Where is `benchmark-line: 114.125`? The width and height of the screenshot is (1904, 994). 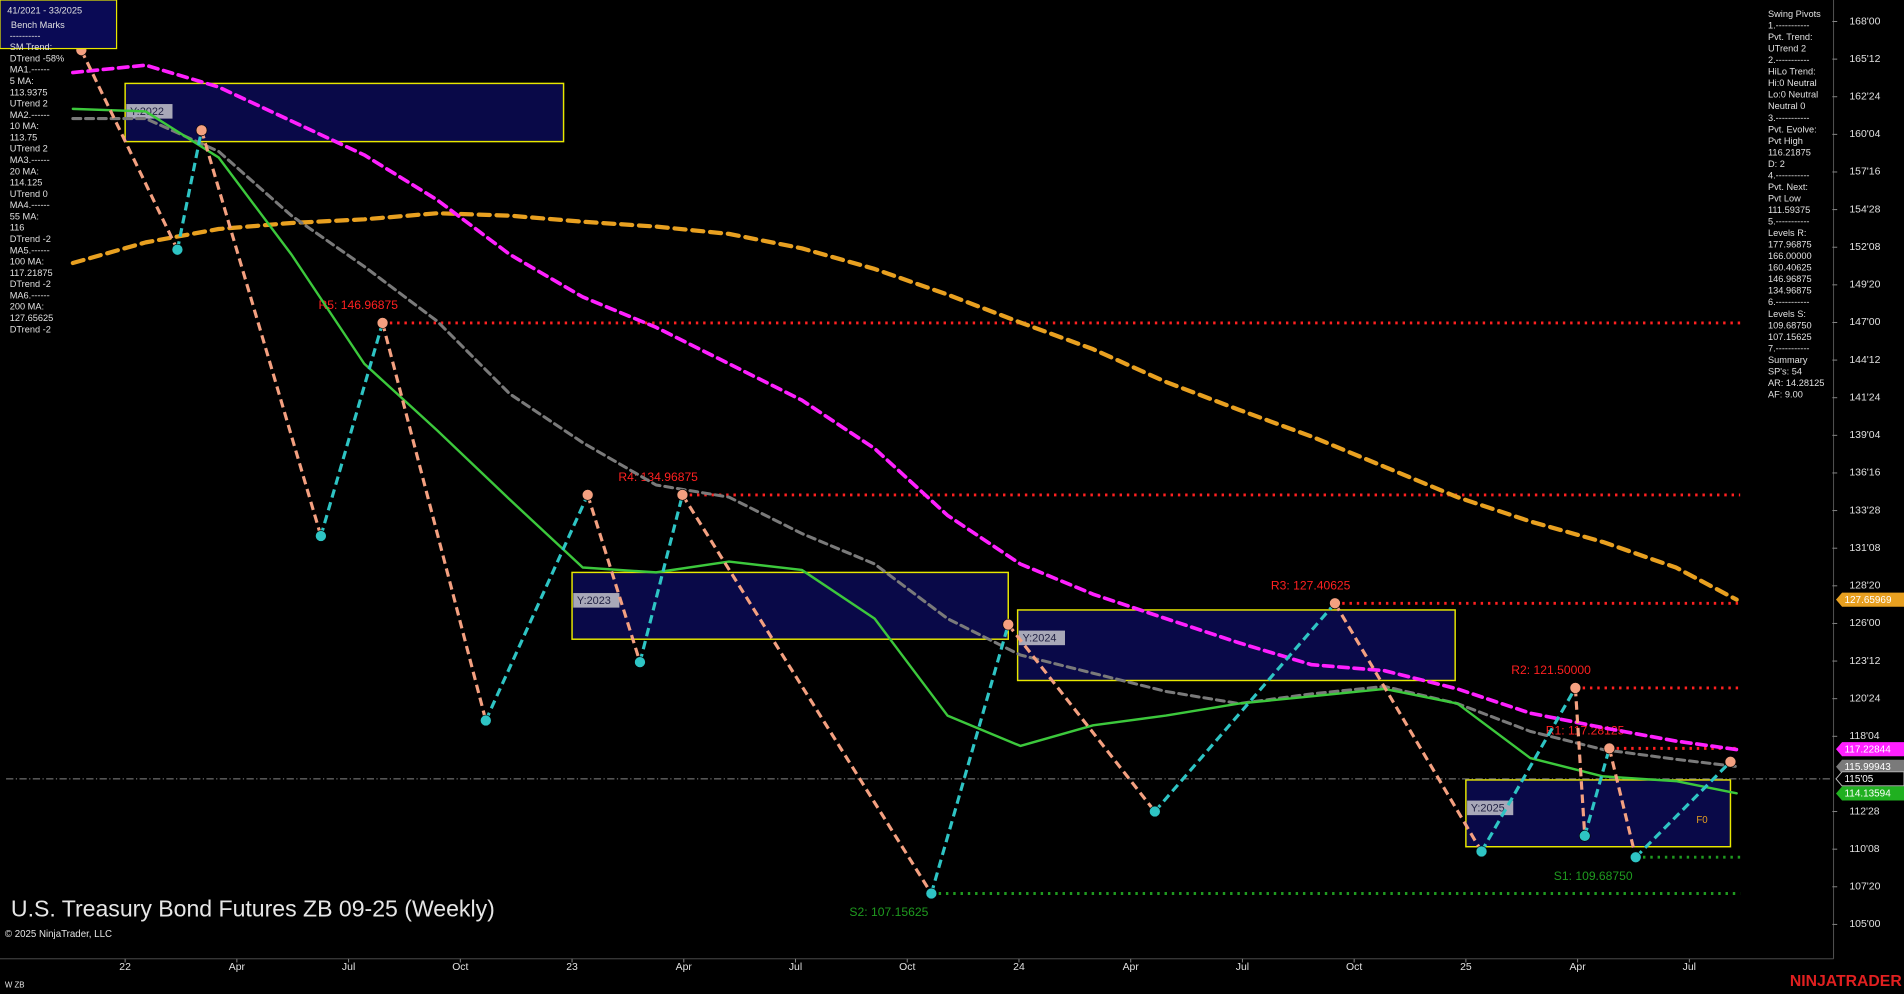 benchmark-line: 114.125 is located at coordinates (26, 183).